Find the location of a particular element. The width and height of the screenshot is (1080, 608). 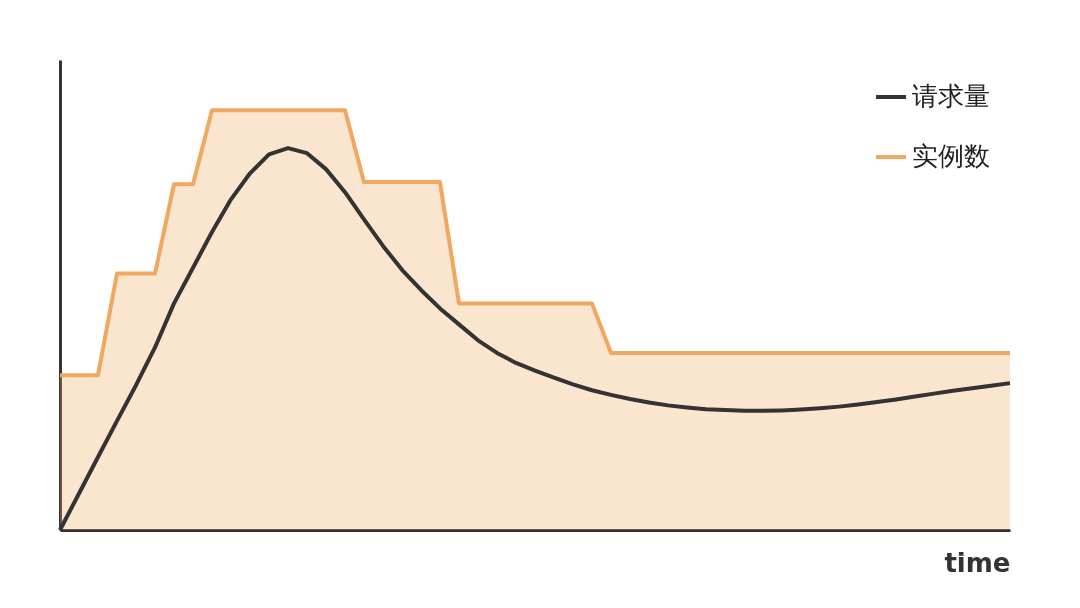

legend-label: 实例数 is located at coordinates (951, 156).